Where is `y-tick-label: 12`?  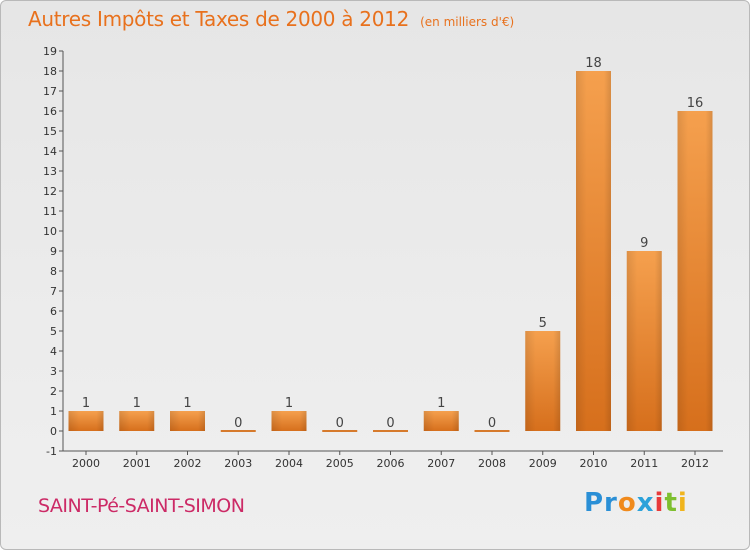 y-tick-label: 12 is located at coordinates (50, 191).